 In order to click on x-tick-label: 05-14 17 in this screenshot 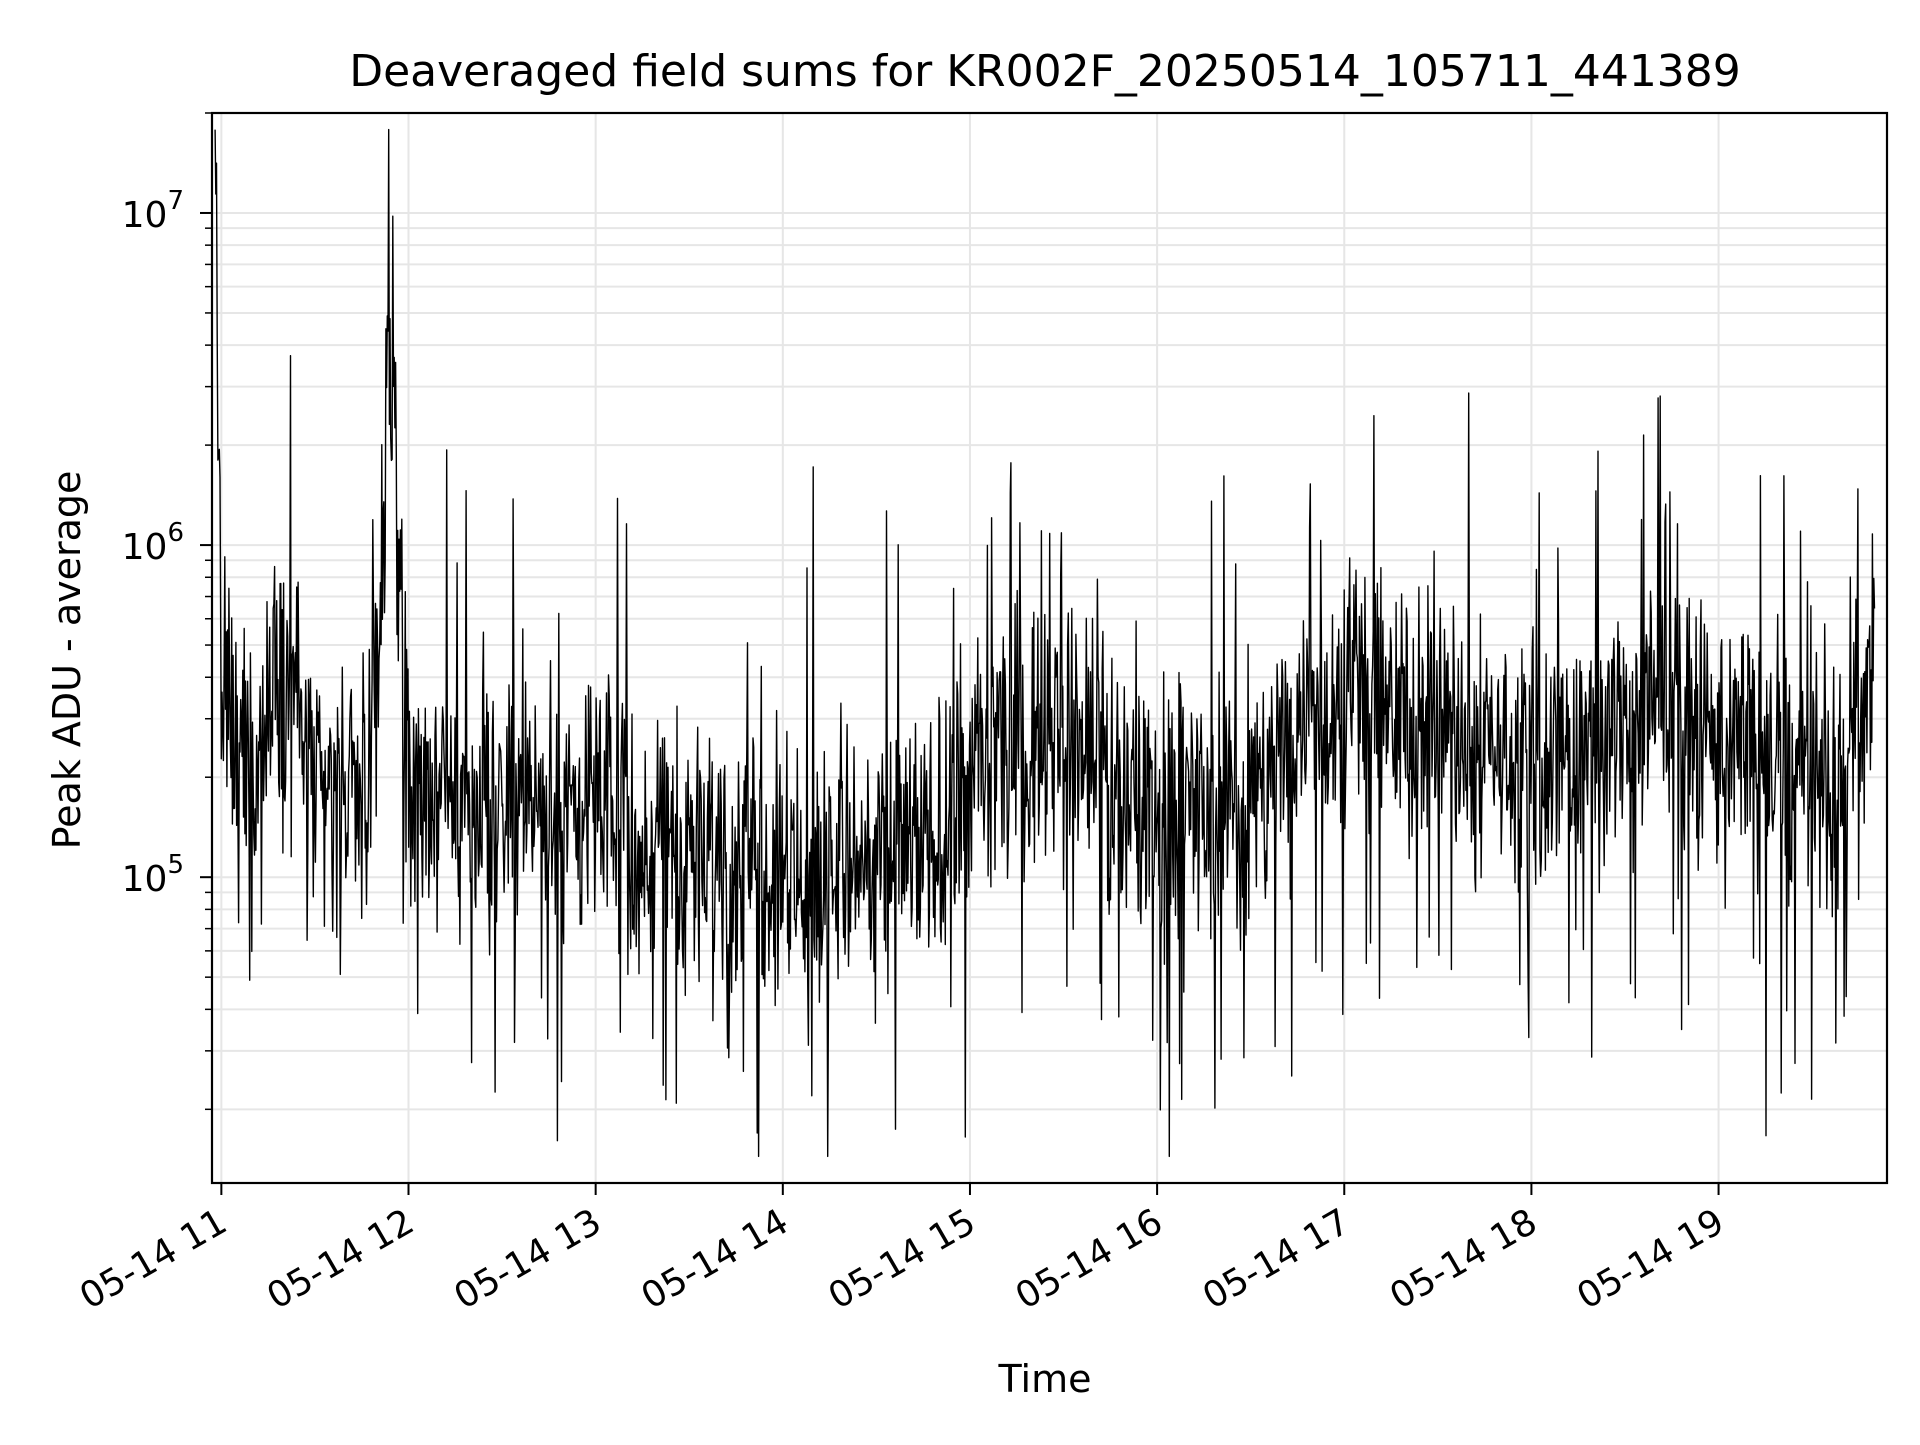, I will do `click(1276, 1259)`.